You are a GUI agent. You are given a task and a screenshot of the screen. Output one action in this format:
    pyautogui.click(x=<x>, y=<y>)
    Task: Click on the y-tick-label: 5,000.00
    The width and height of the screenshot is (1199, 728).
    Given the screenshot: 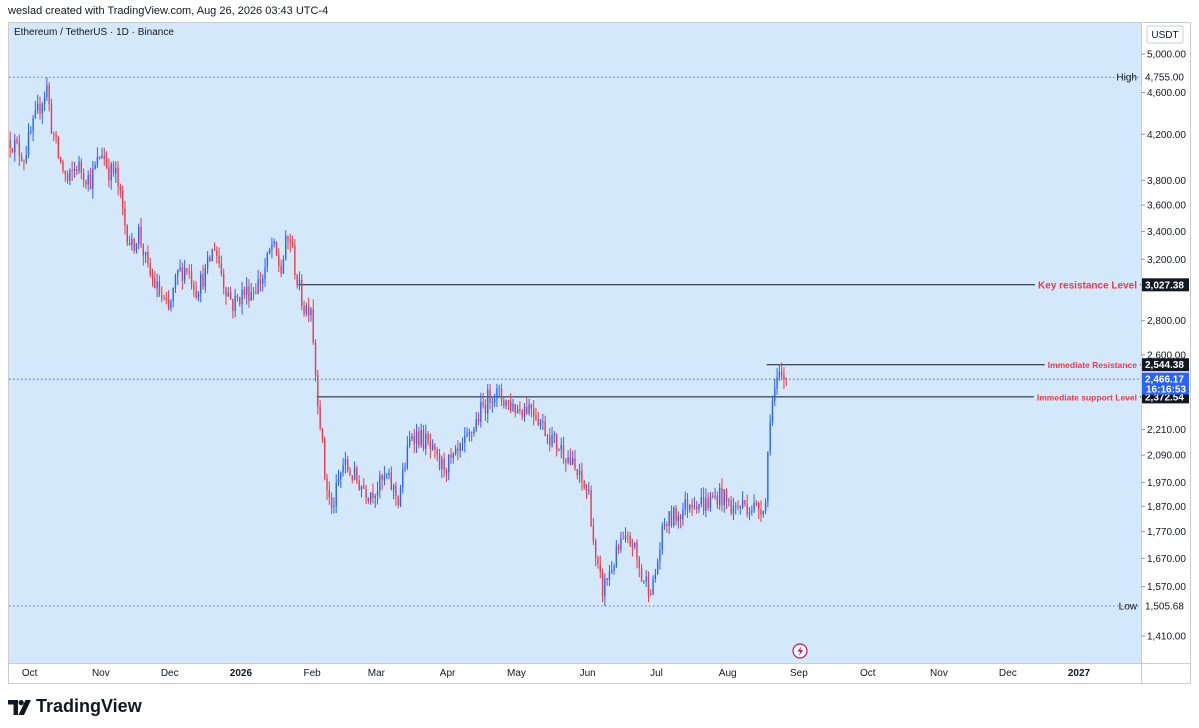 What is the action you would take?
    pyautogui.click(x=1166, y=55)
    